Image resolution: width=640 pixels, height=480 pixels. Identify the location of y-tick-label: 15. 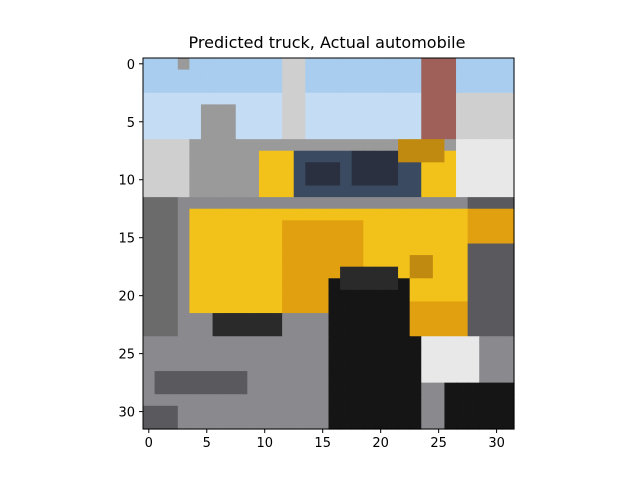
(126, 239).